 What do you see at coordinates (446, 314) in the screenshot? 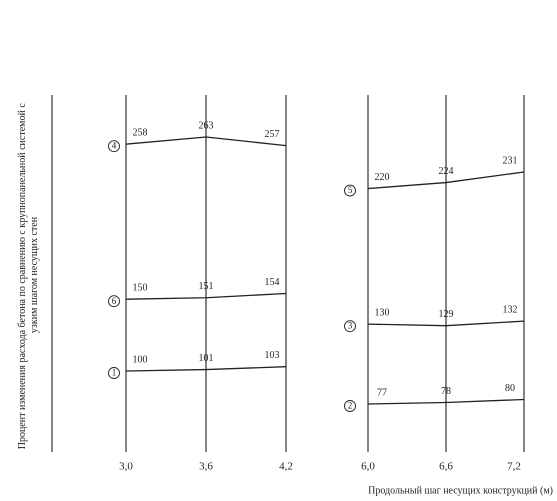
I see `value-label: 129` at bounding box center [446, 314].